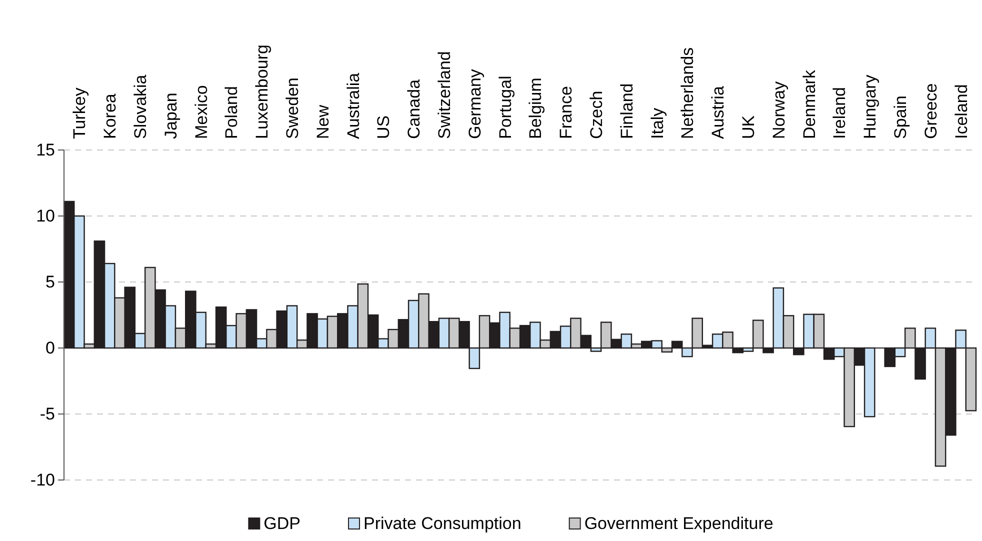  Describe the element at coordinates (444, 95) in the screenshot. I see `x-tick-label: Switzerland` at that location.